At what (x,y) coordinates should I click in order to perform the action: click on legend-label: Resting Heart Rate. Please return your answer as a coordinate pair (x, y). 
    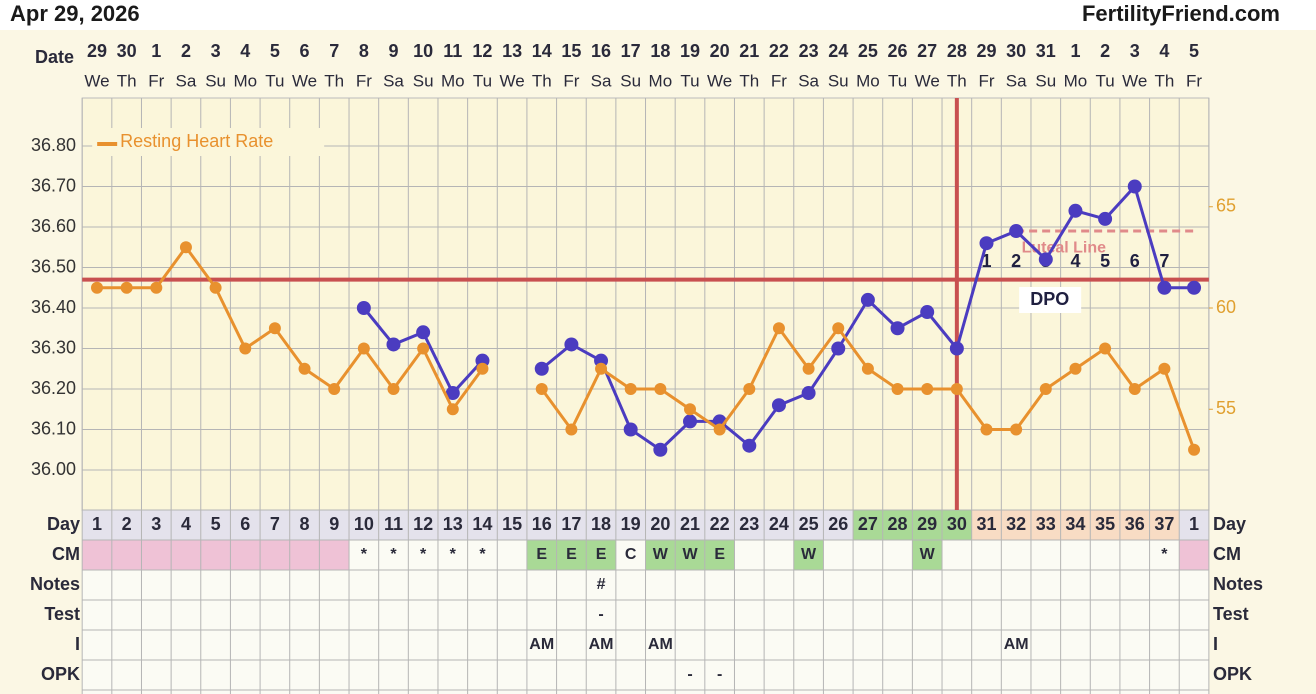
    Looking at the image, I should click on (196, 141).